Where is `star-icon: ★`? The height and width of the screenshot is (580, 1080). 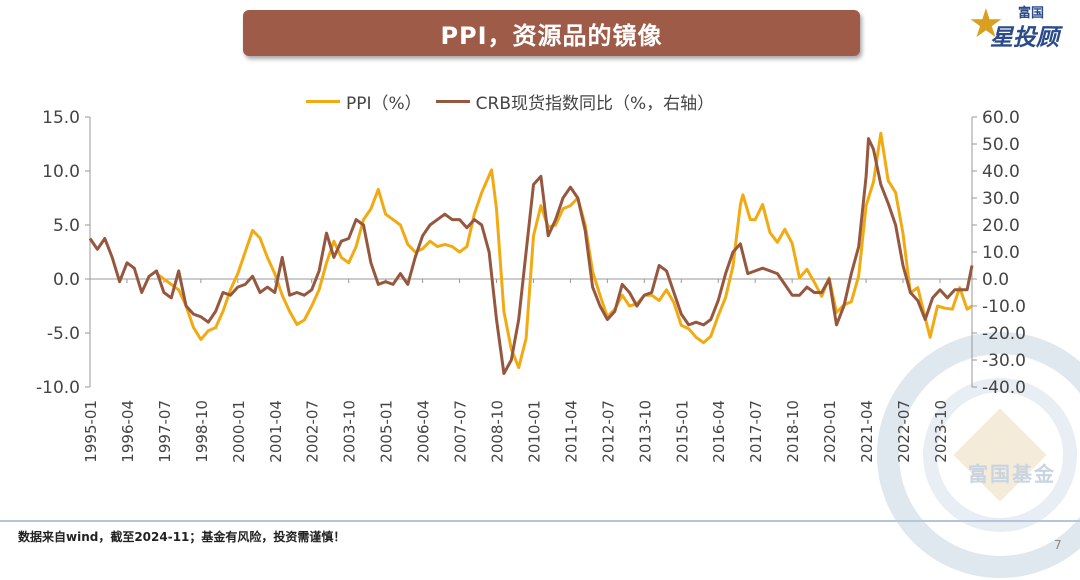 star-icon: ★ is located at coordinates (986, 24).